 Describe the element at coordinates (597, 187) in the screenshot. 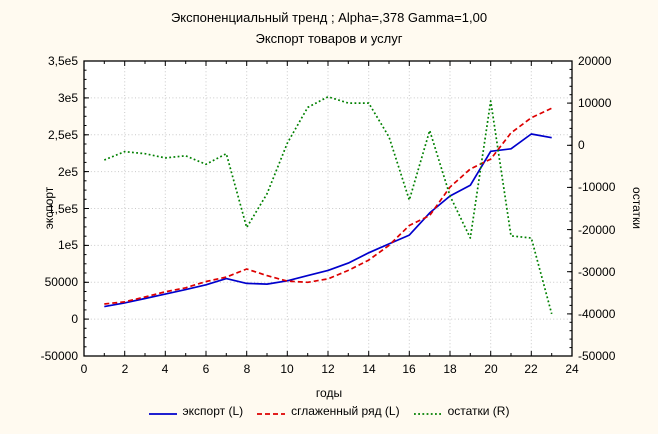

I see `right-tick-label: -10000` at that location.